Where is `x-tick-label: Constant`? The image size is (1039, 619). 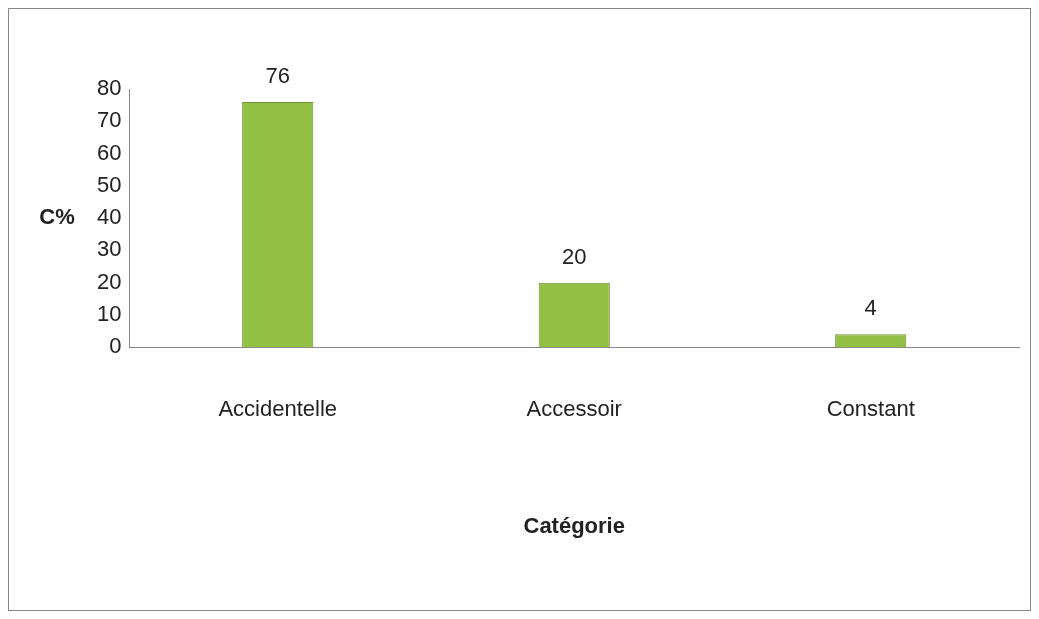 x-tick-label: Constant is located at coordinates (870, 409).